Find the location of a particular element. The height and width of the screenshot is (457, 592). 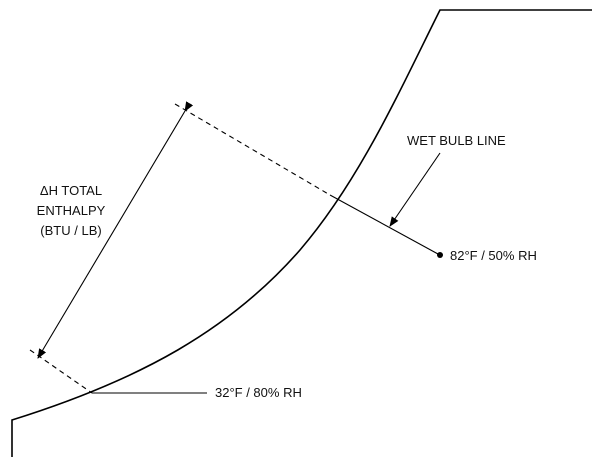

enthalpy-label-line2: ENTHALPY is located at coordinates (71, 210).